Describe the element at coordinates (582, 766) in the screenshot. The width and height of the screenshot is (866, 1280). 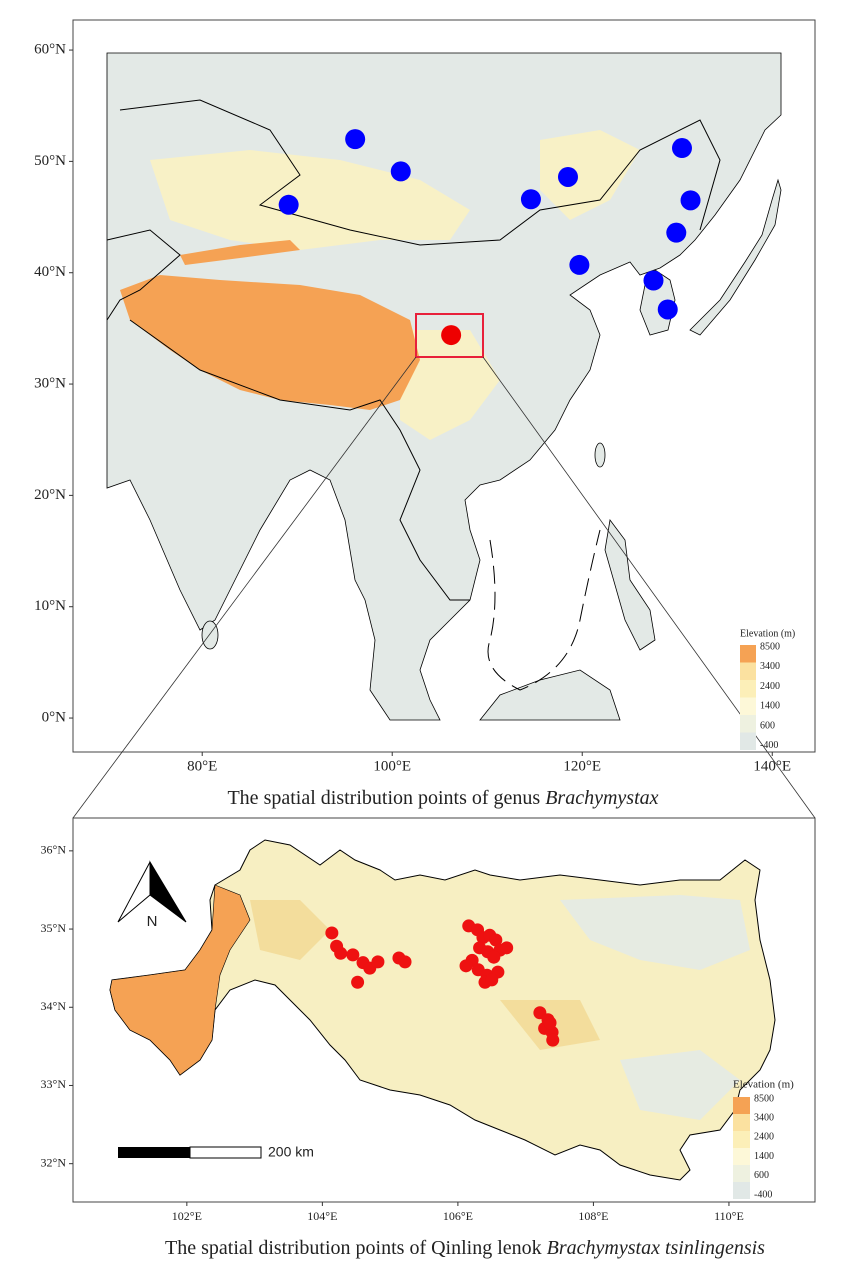
I see `x-tick-label: 120°E` at that location.